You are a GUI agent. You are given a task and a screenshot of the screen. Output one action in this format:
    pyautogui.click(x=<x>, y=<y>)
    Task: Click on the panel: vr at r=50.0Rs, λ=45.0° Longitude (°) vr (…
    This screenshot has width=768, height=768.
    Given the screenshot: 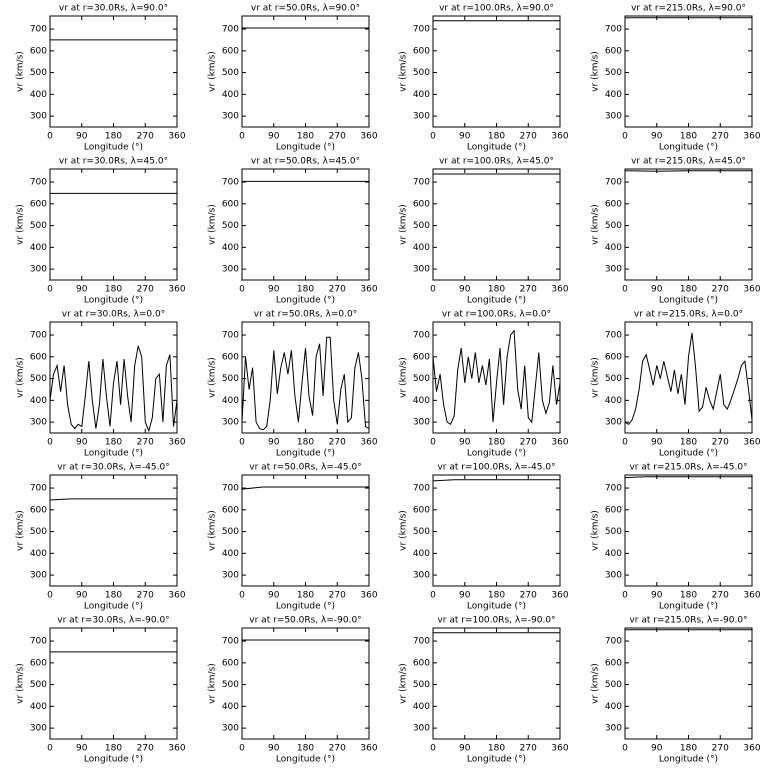 What is the action you would take?
    pyautogui.click(x=293, y=231)
    